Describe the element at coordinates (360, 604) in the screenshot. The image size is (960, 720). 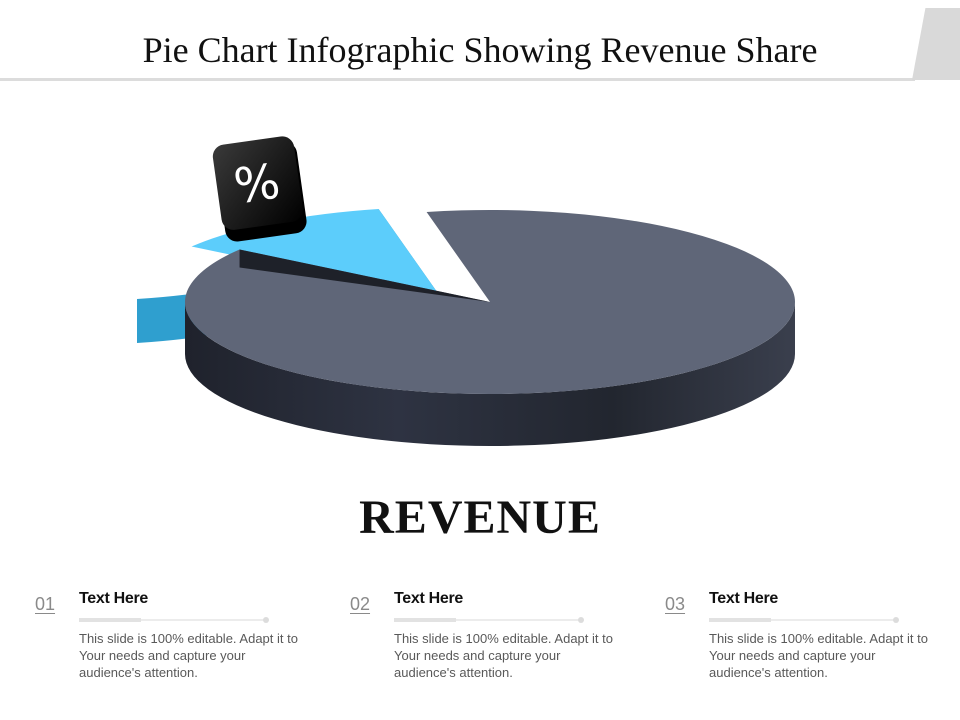
I see `item-number: 02` at that location.